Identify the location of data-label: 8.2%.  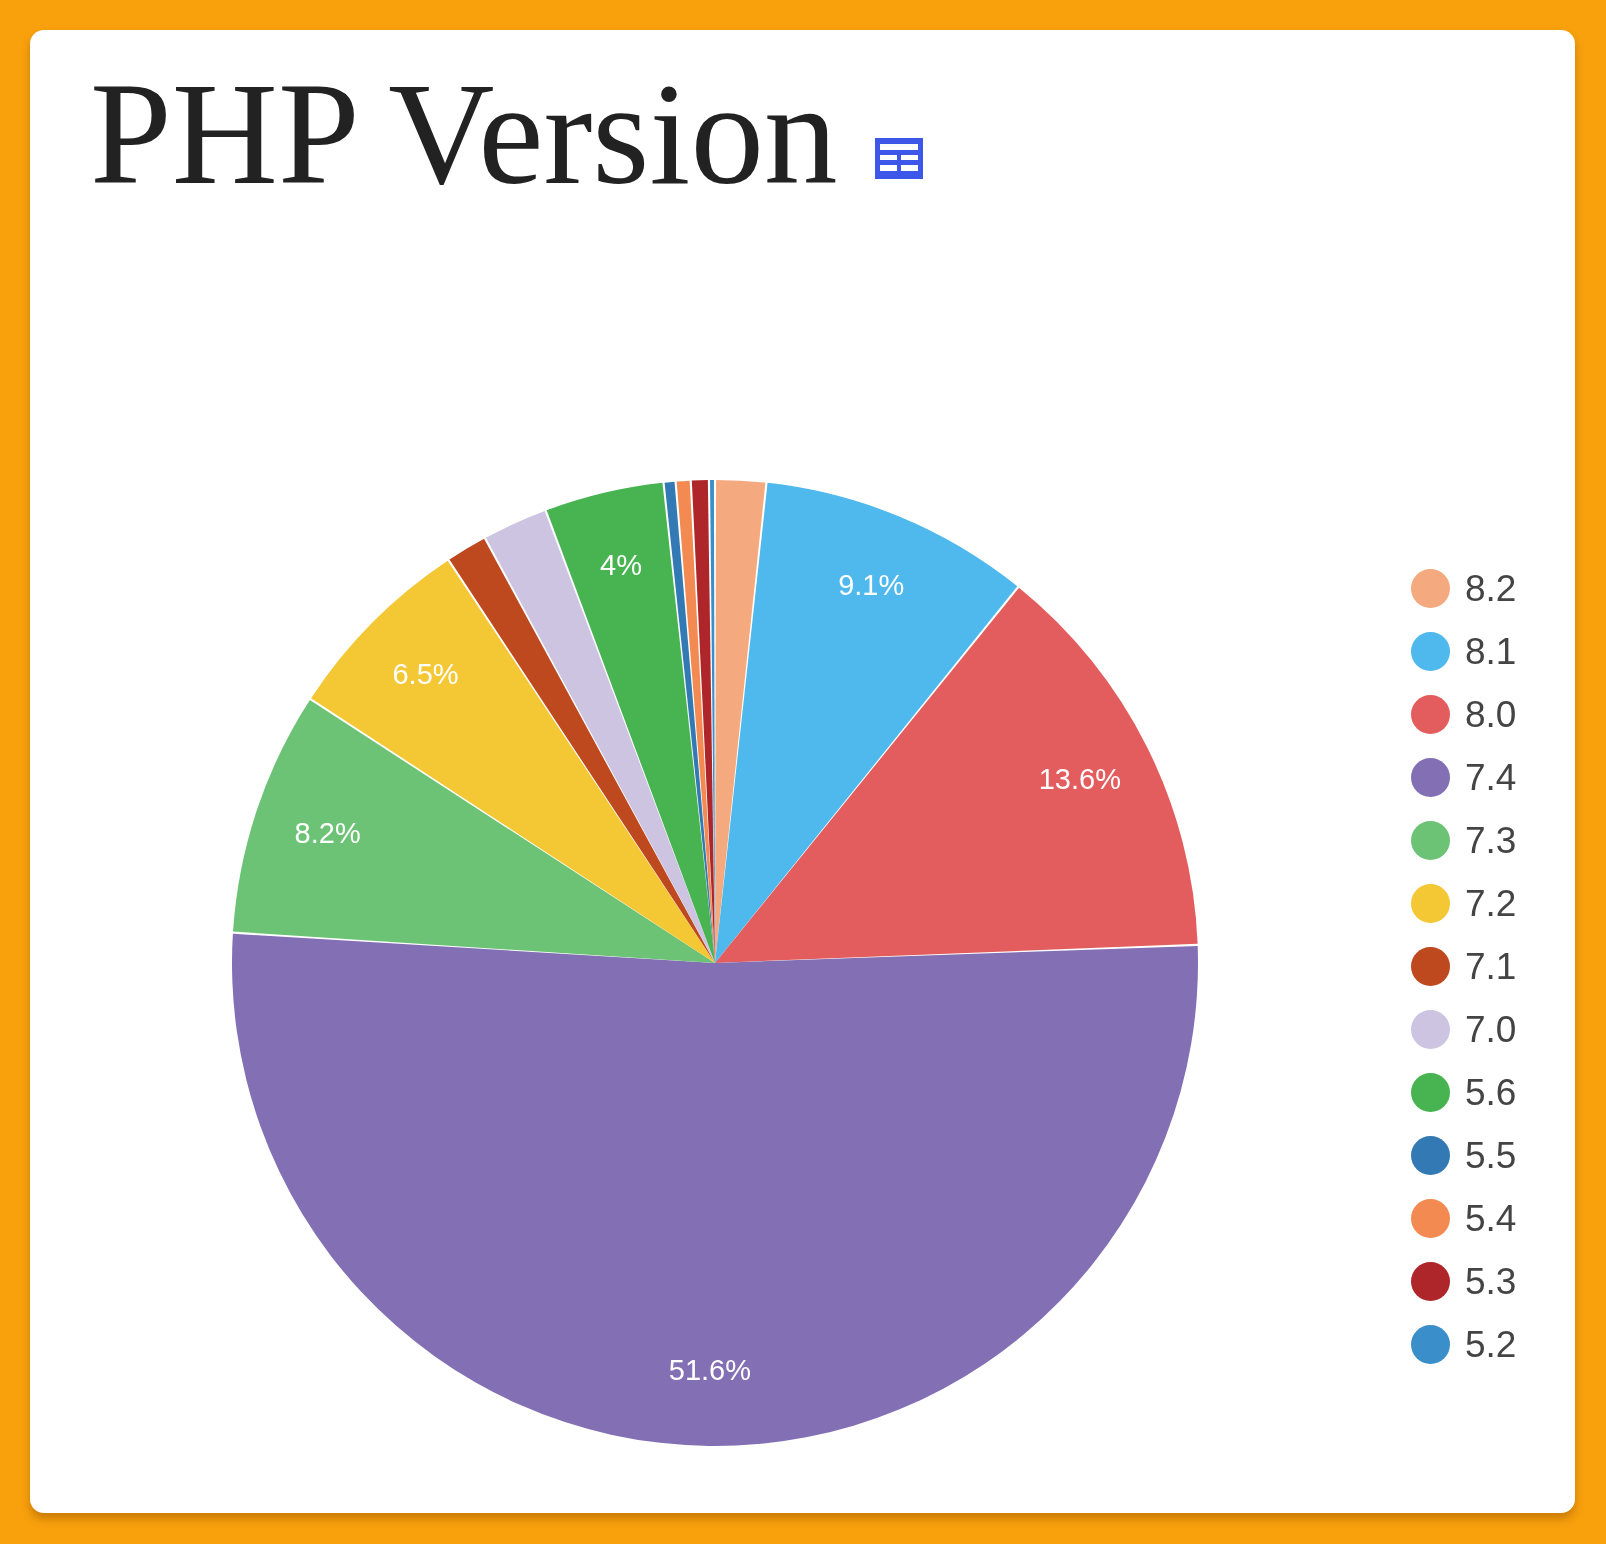
(327, 833).